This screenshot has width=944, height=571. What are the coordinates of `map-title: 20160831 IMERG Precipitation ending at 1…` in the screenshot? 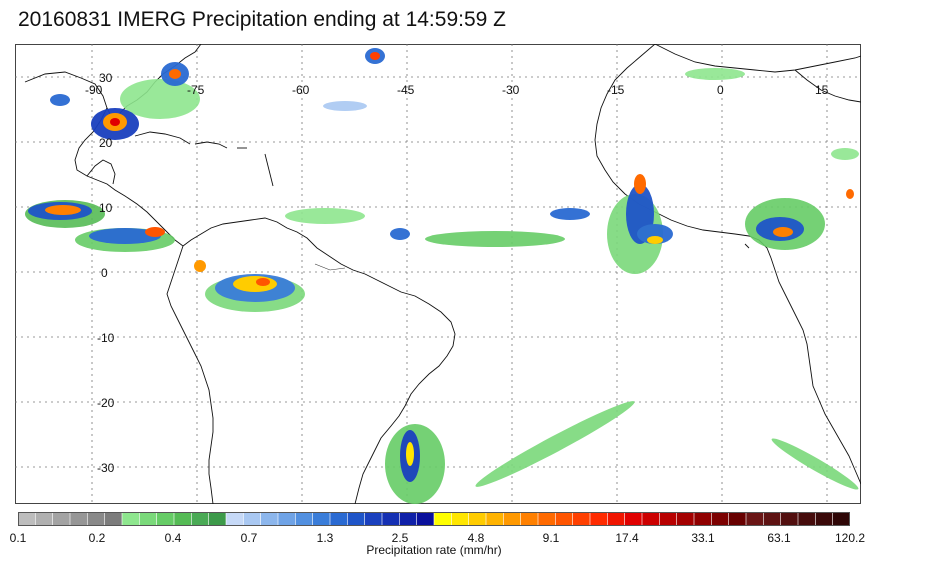 It's located at (262, 19).